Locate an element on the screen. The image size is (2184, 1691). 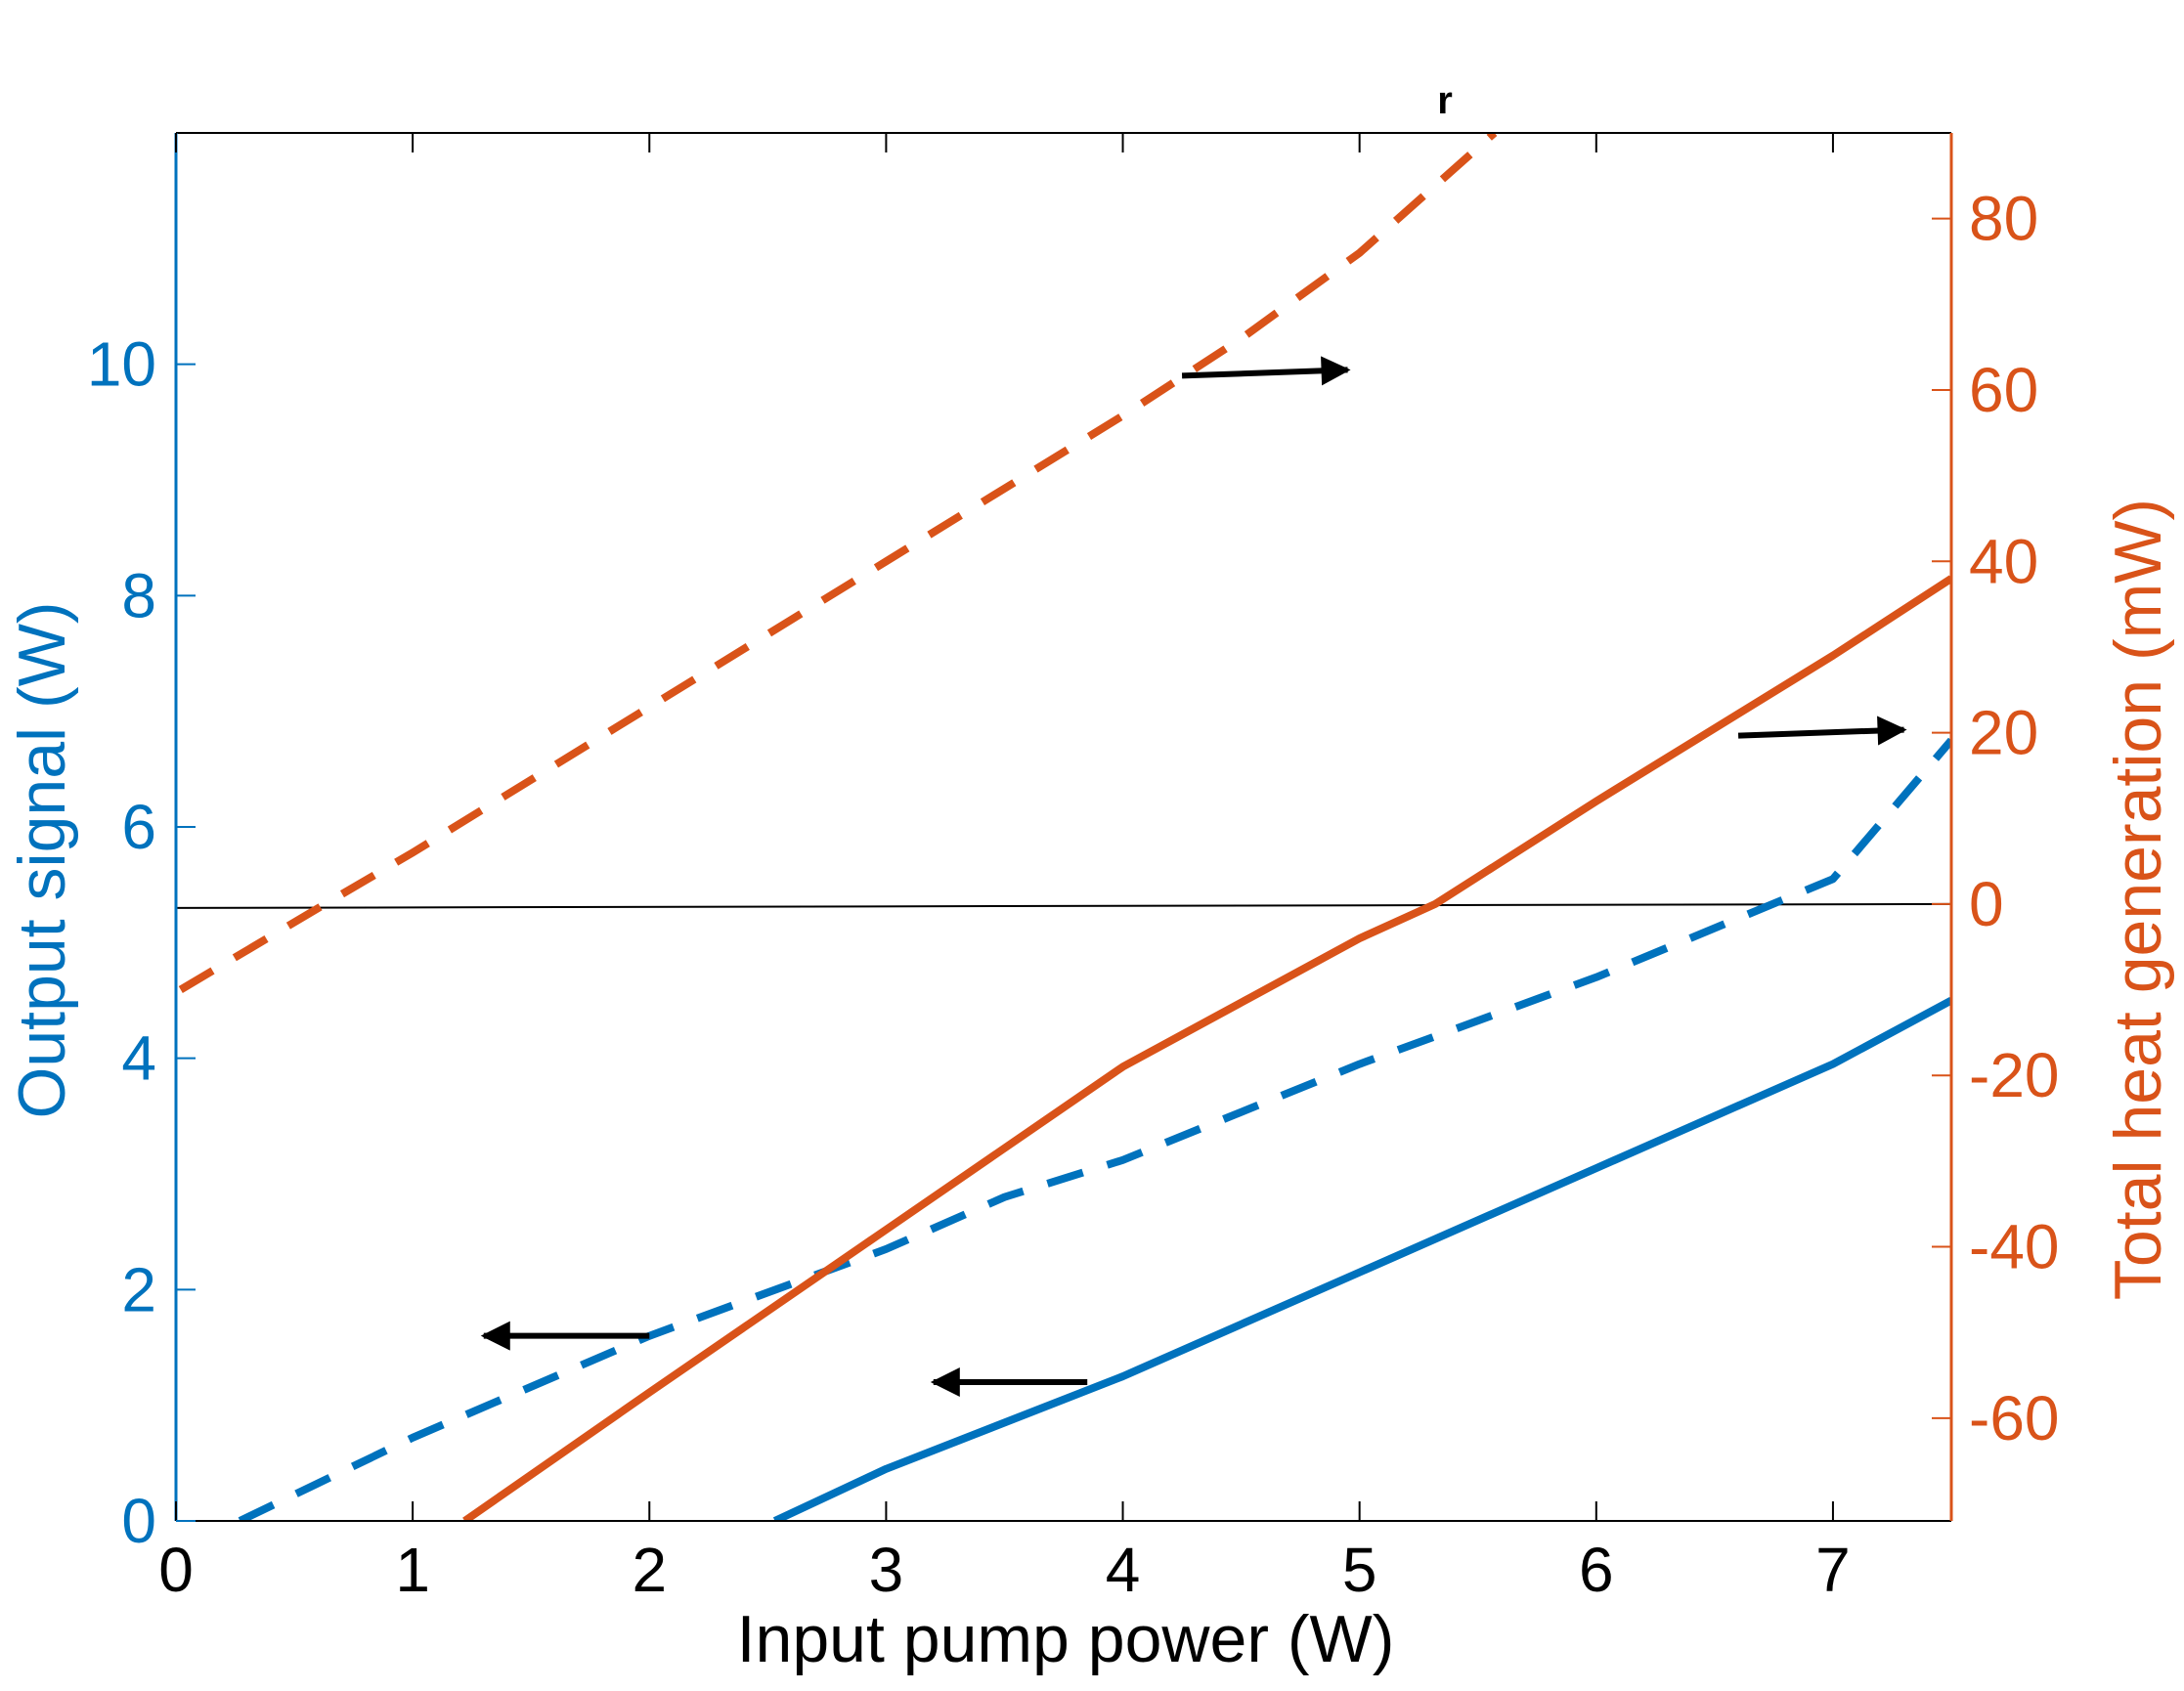
x-tick-label-4: 4 is located at coordinates (1123, 1570).